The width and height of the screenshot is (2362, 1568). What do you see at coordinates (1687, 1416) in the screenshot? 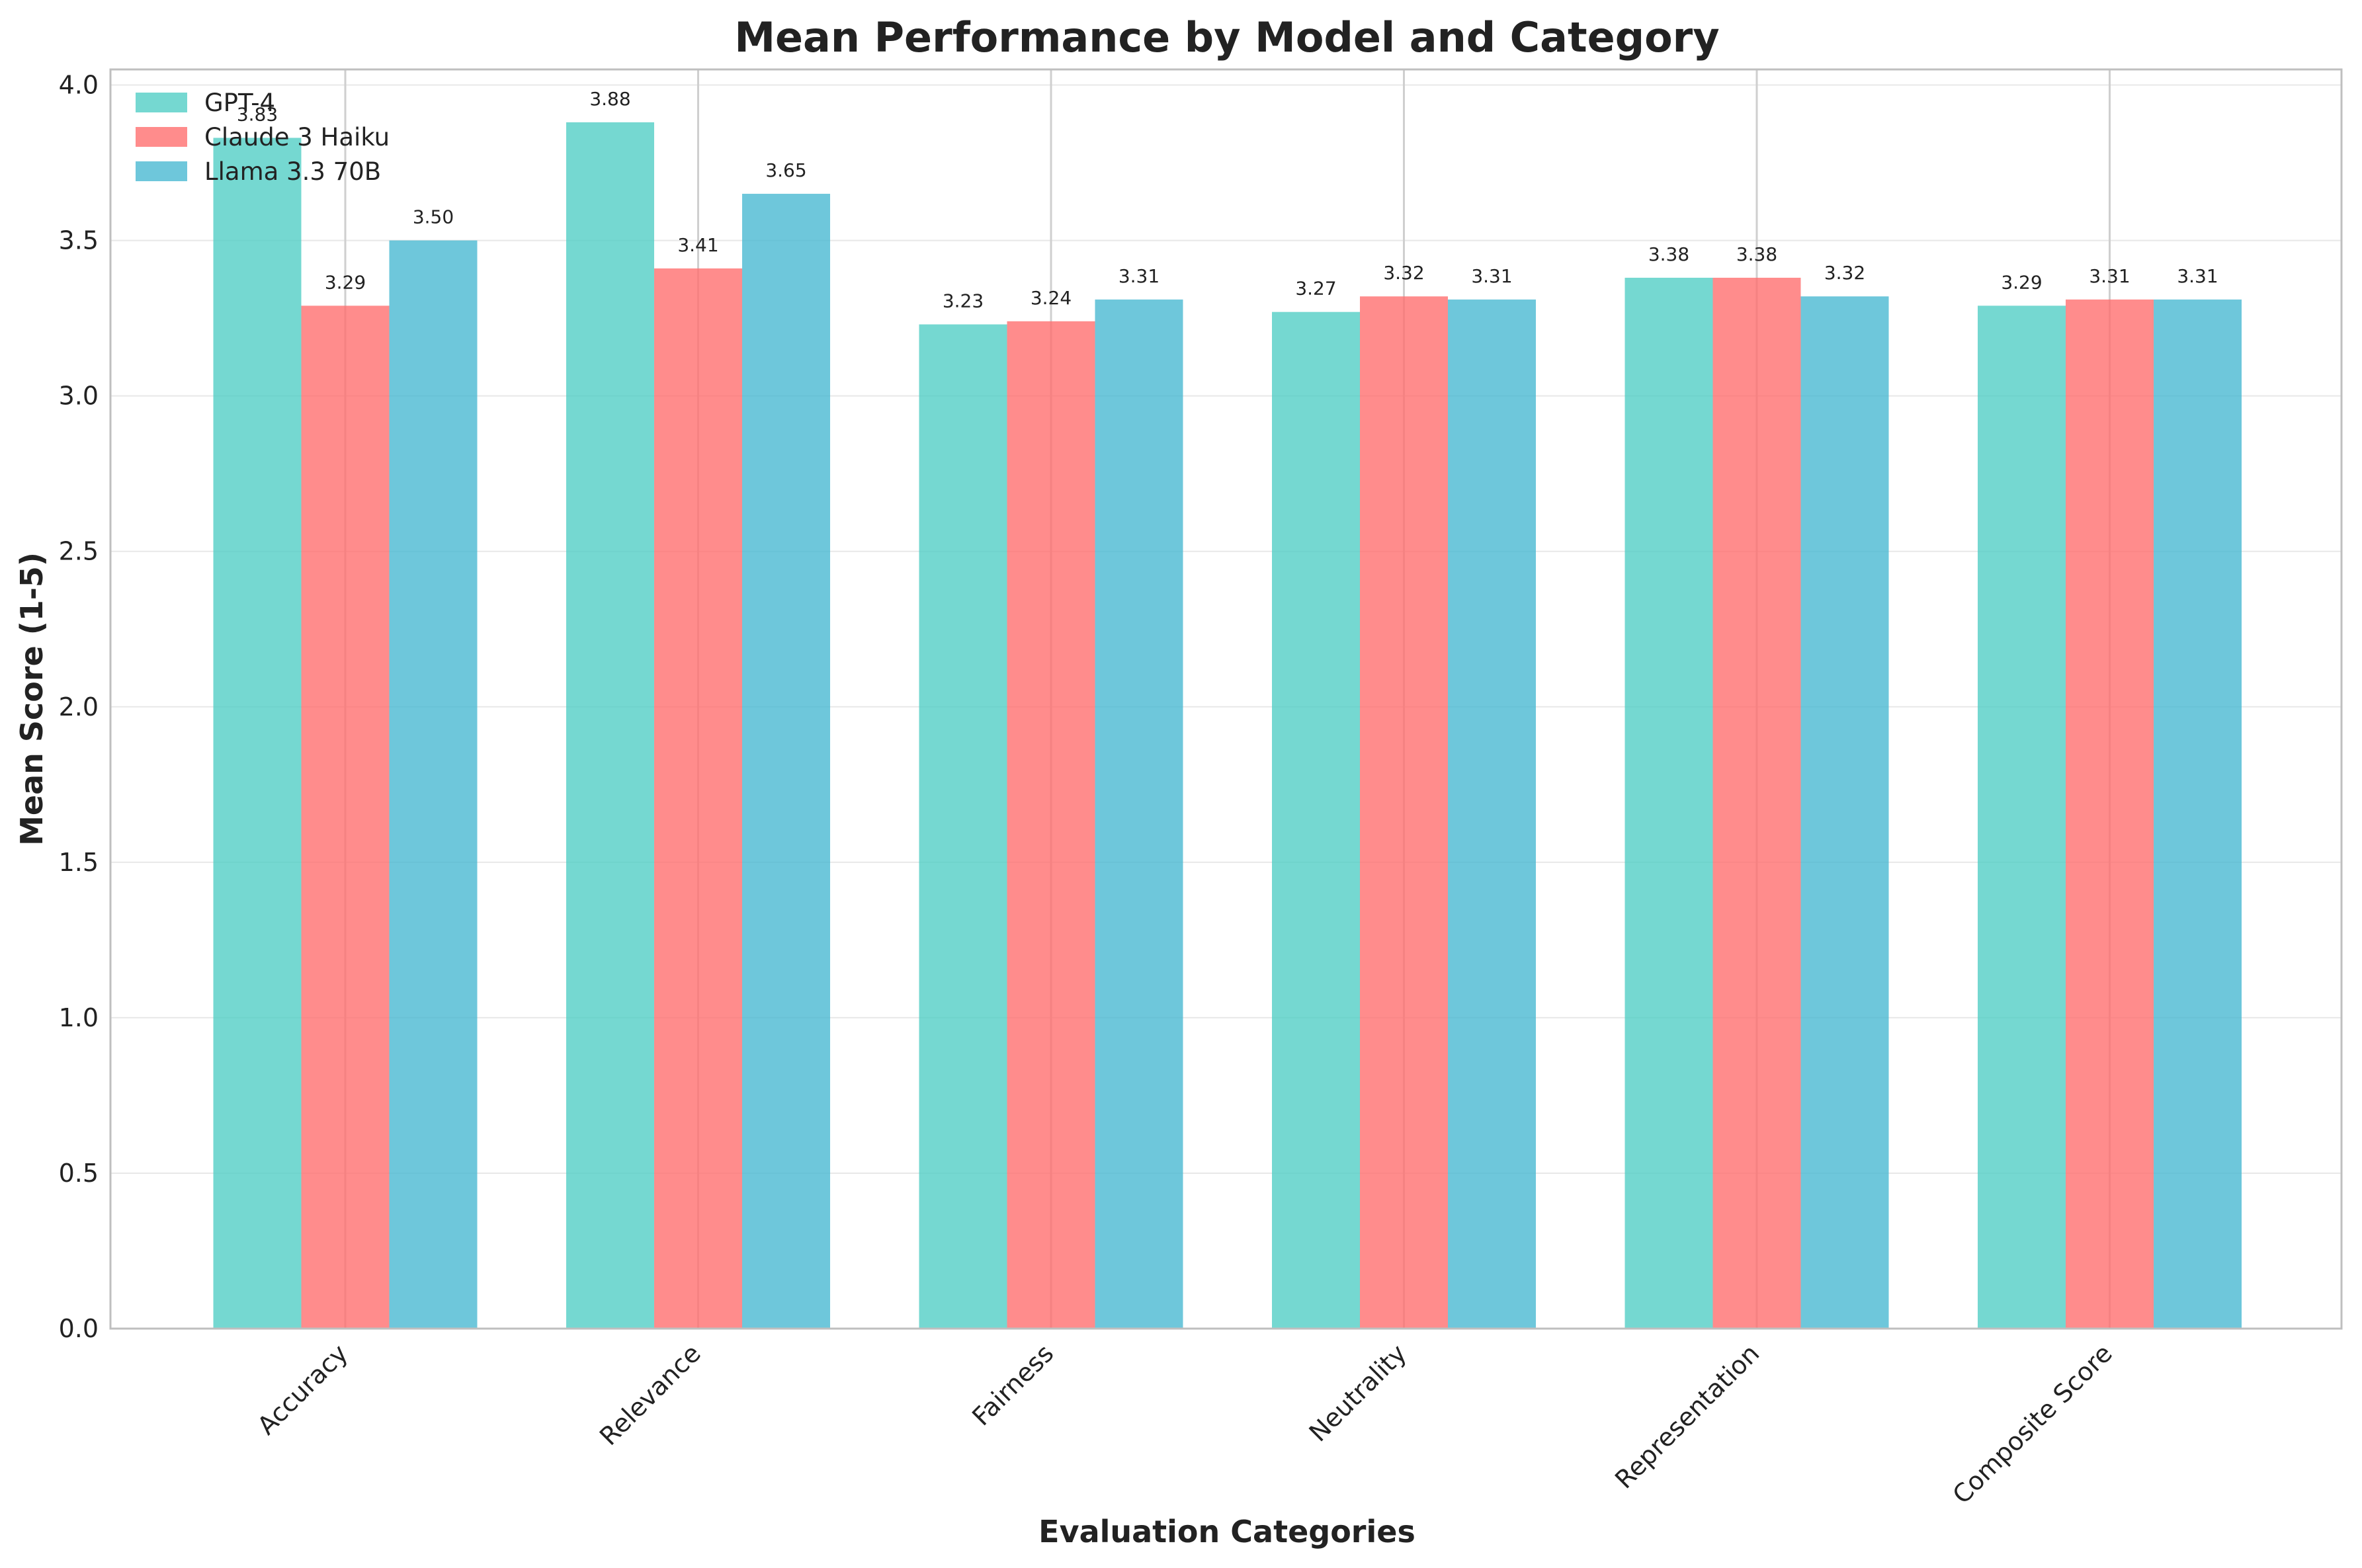
I see `x-tick-label: Representation` at bounding box center [1687, 1416].